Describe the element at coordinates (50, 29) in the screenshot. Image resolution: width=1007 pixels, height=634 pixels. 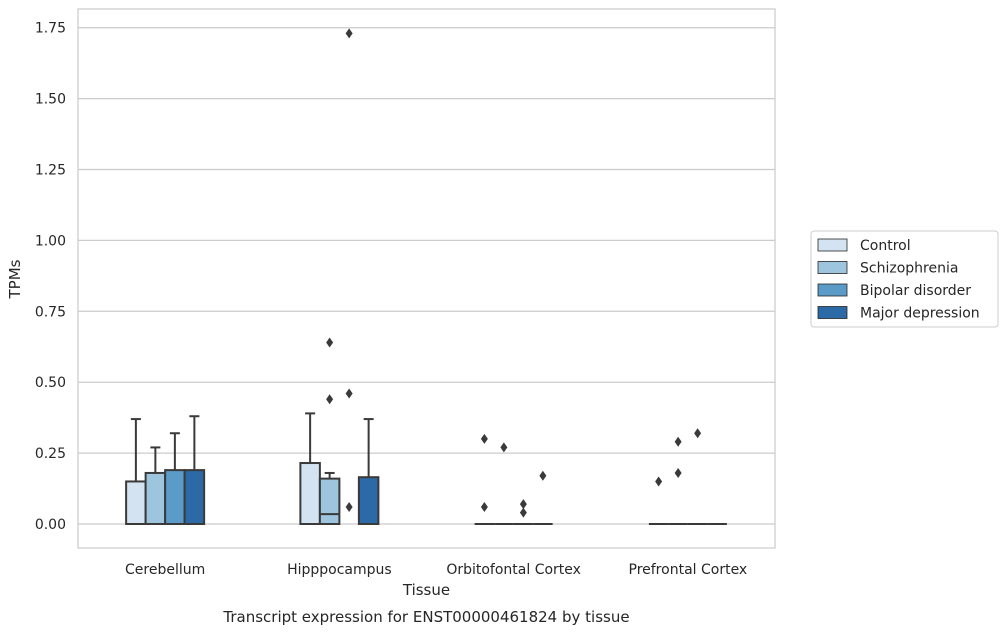
I see `y-tick-label: 1.75` at that location.